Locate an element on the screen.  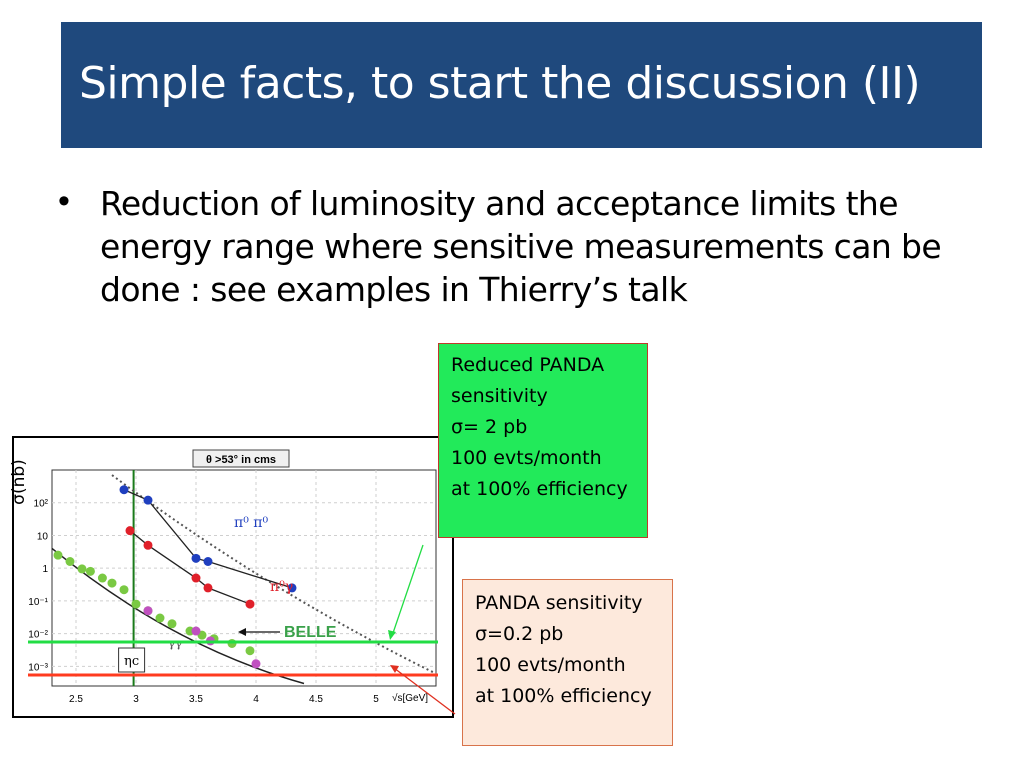
y-axis-label: σ(nb) is located at coordinates (19, 482).